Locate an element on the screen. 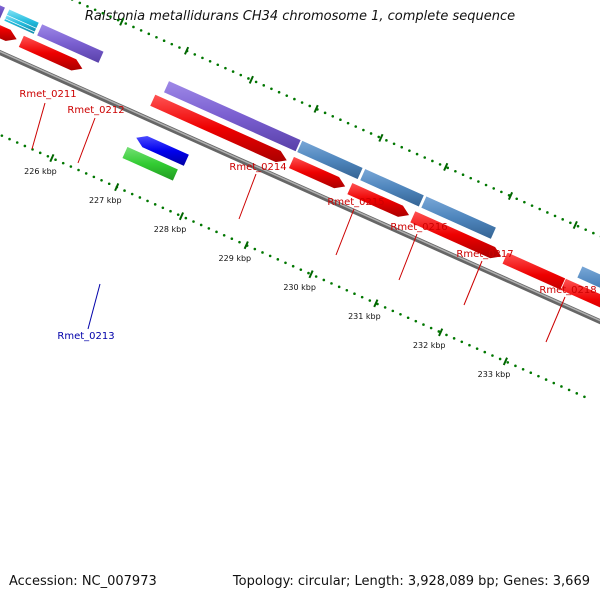 The height and width of the screenshot is (600, 600). gene-label: Rmet_0213 is located at coordinates (85, 336).